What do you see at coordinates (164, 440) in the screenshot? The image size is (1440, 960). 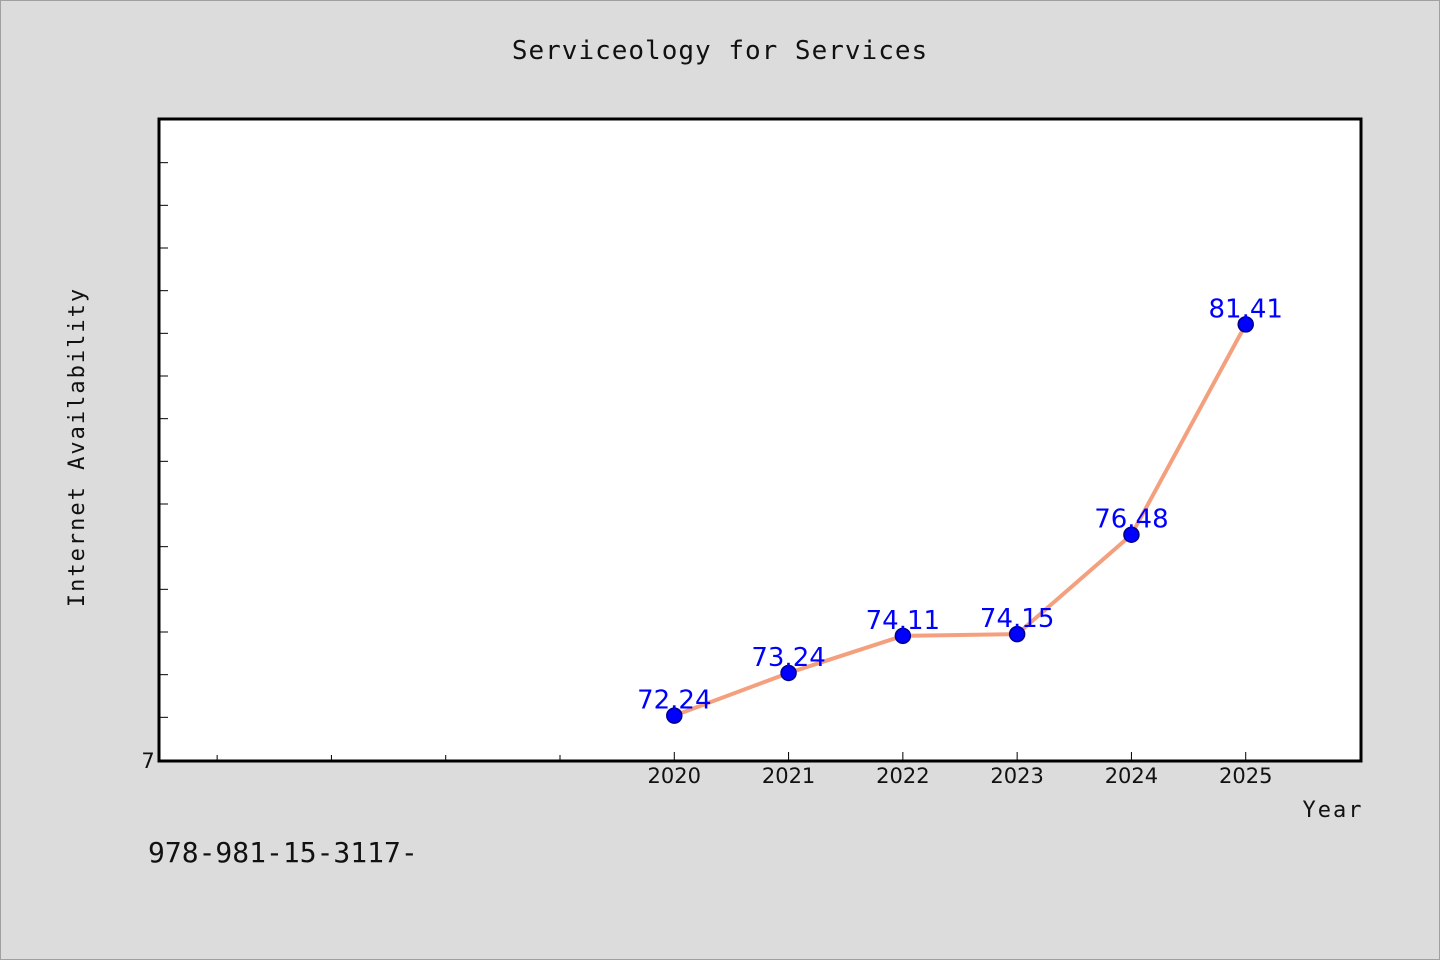 I see `y-minor-ticks` at bounding box center [164, 440].